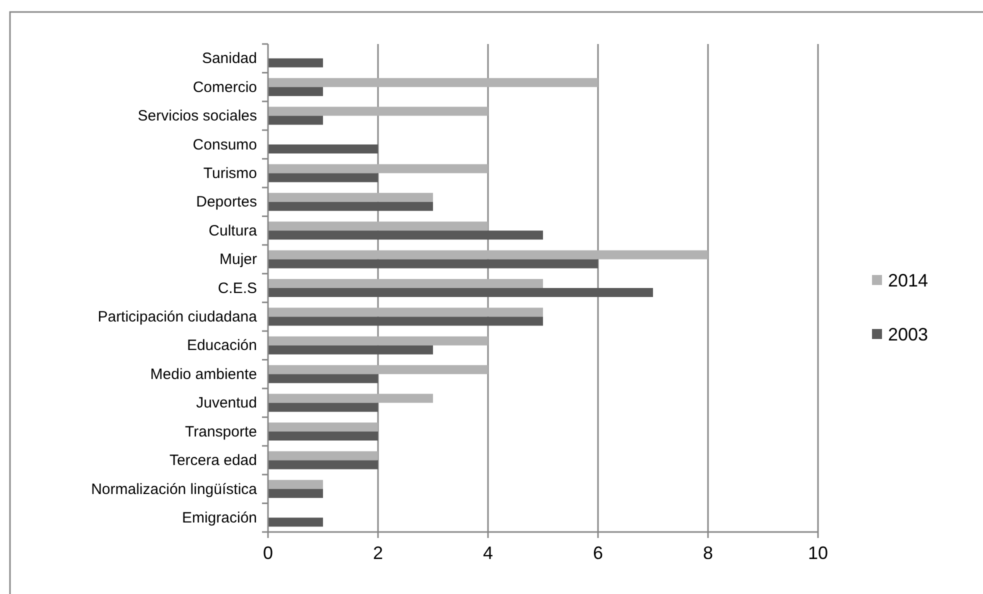  Describe the element at coordinates (233, 231) in the screenshot. I see `y-tick-label: Cultura` at that location.